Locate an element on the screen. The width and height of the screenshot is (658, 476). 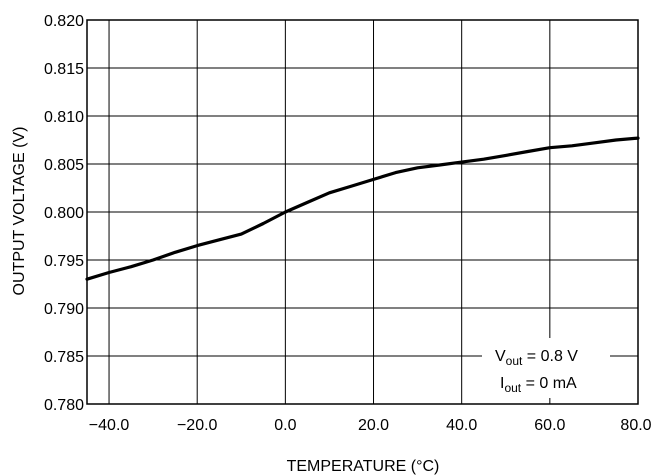
x-tick-label: −40.0 is located at coordinates (109, 425).